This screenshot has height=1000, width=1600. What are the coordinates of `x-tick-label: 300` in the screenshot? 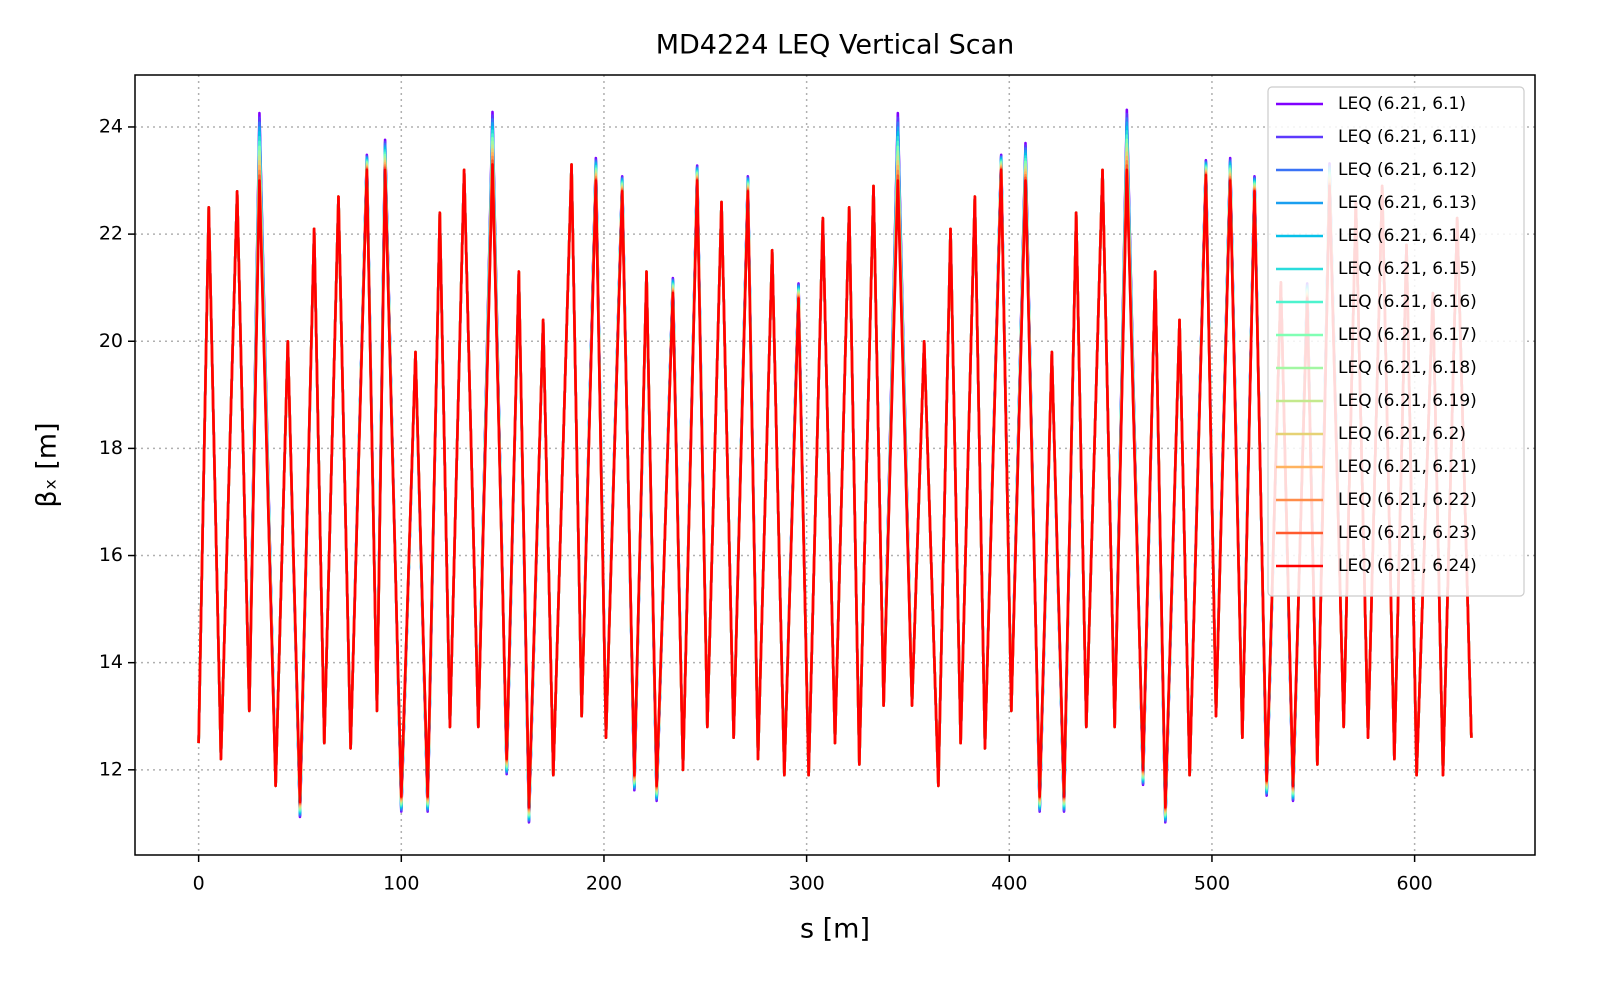 It's located at (806, 884).